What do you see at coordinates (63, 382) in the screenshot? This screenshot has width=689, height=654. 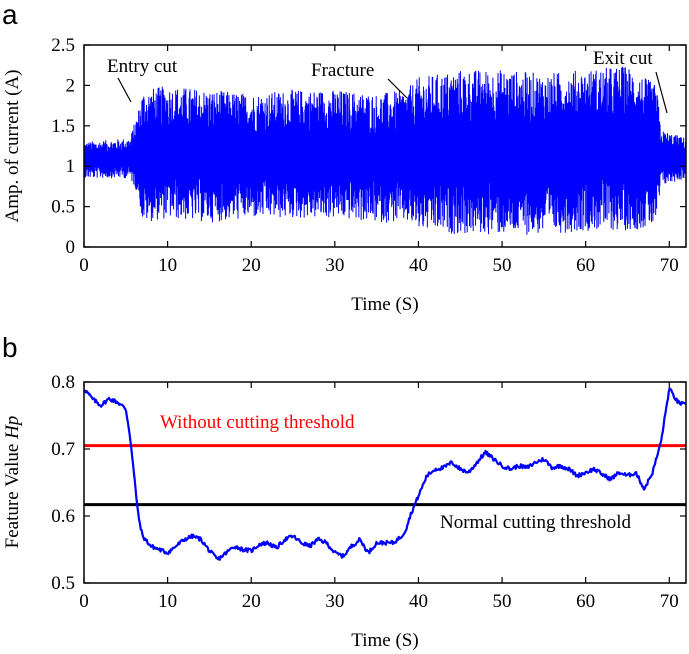 I see `y-tick-label: 0.8` at bounding box center [63, 382].